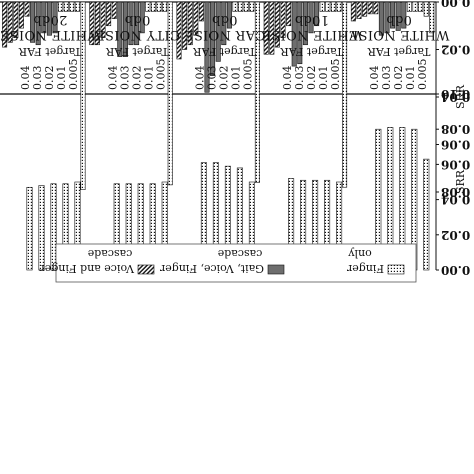 The image size is (474, 474). Describe the element at coordinates (455, 200) in the screenshot. I see `lower-y-tick-label: 0.04` at that location.